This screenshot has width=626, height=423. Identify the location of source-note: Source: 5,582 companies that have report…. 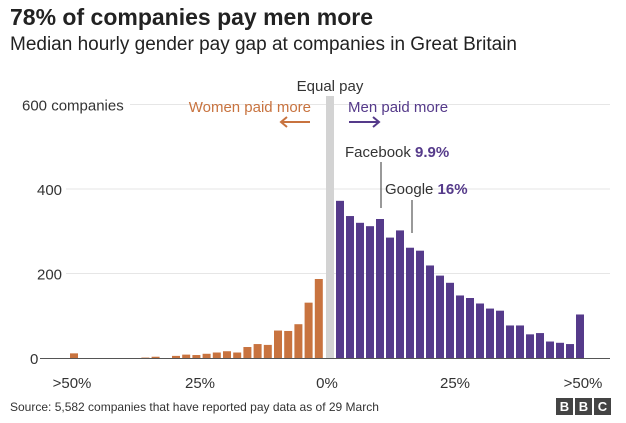
(194, 407).